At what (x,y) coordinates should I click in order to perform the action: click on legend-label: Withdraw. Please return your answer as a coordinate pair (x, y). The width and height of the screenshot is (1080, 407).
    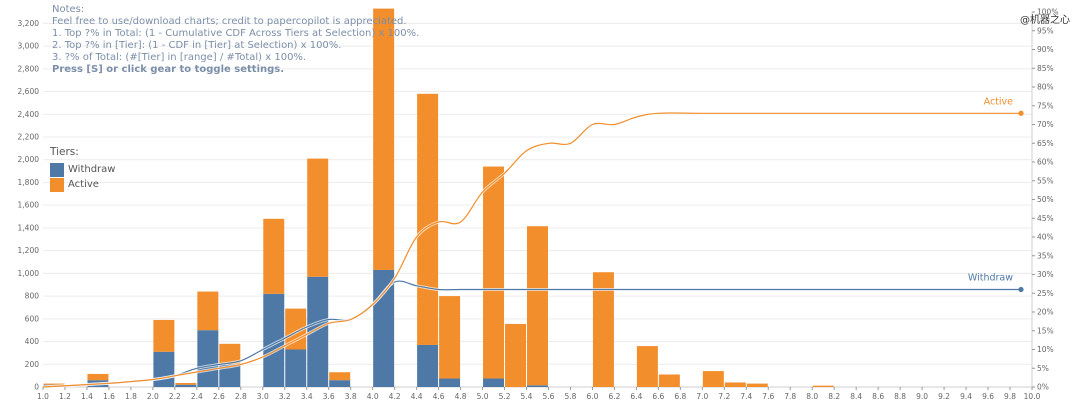
    Looking at the image, I should click on (92, 169).